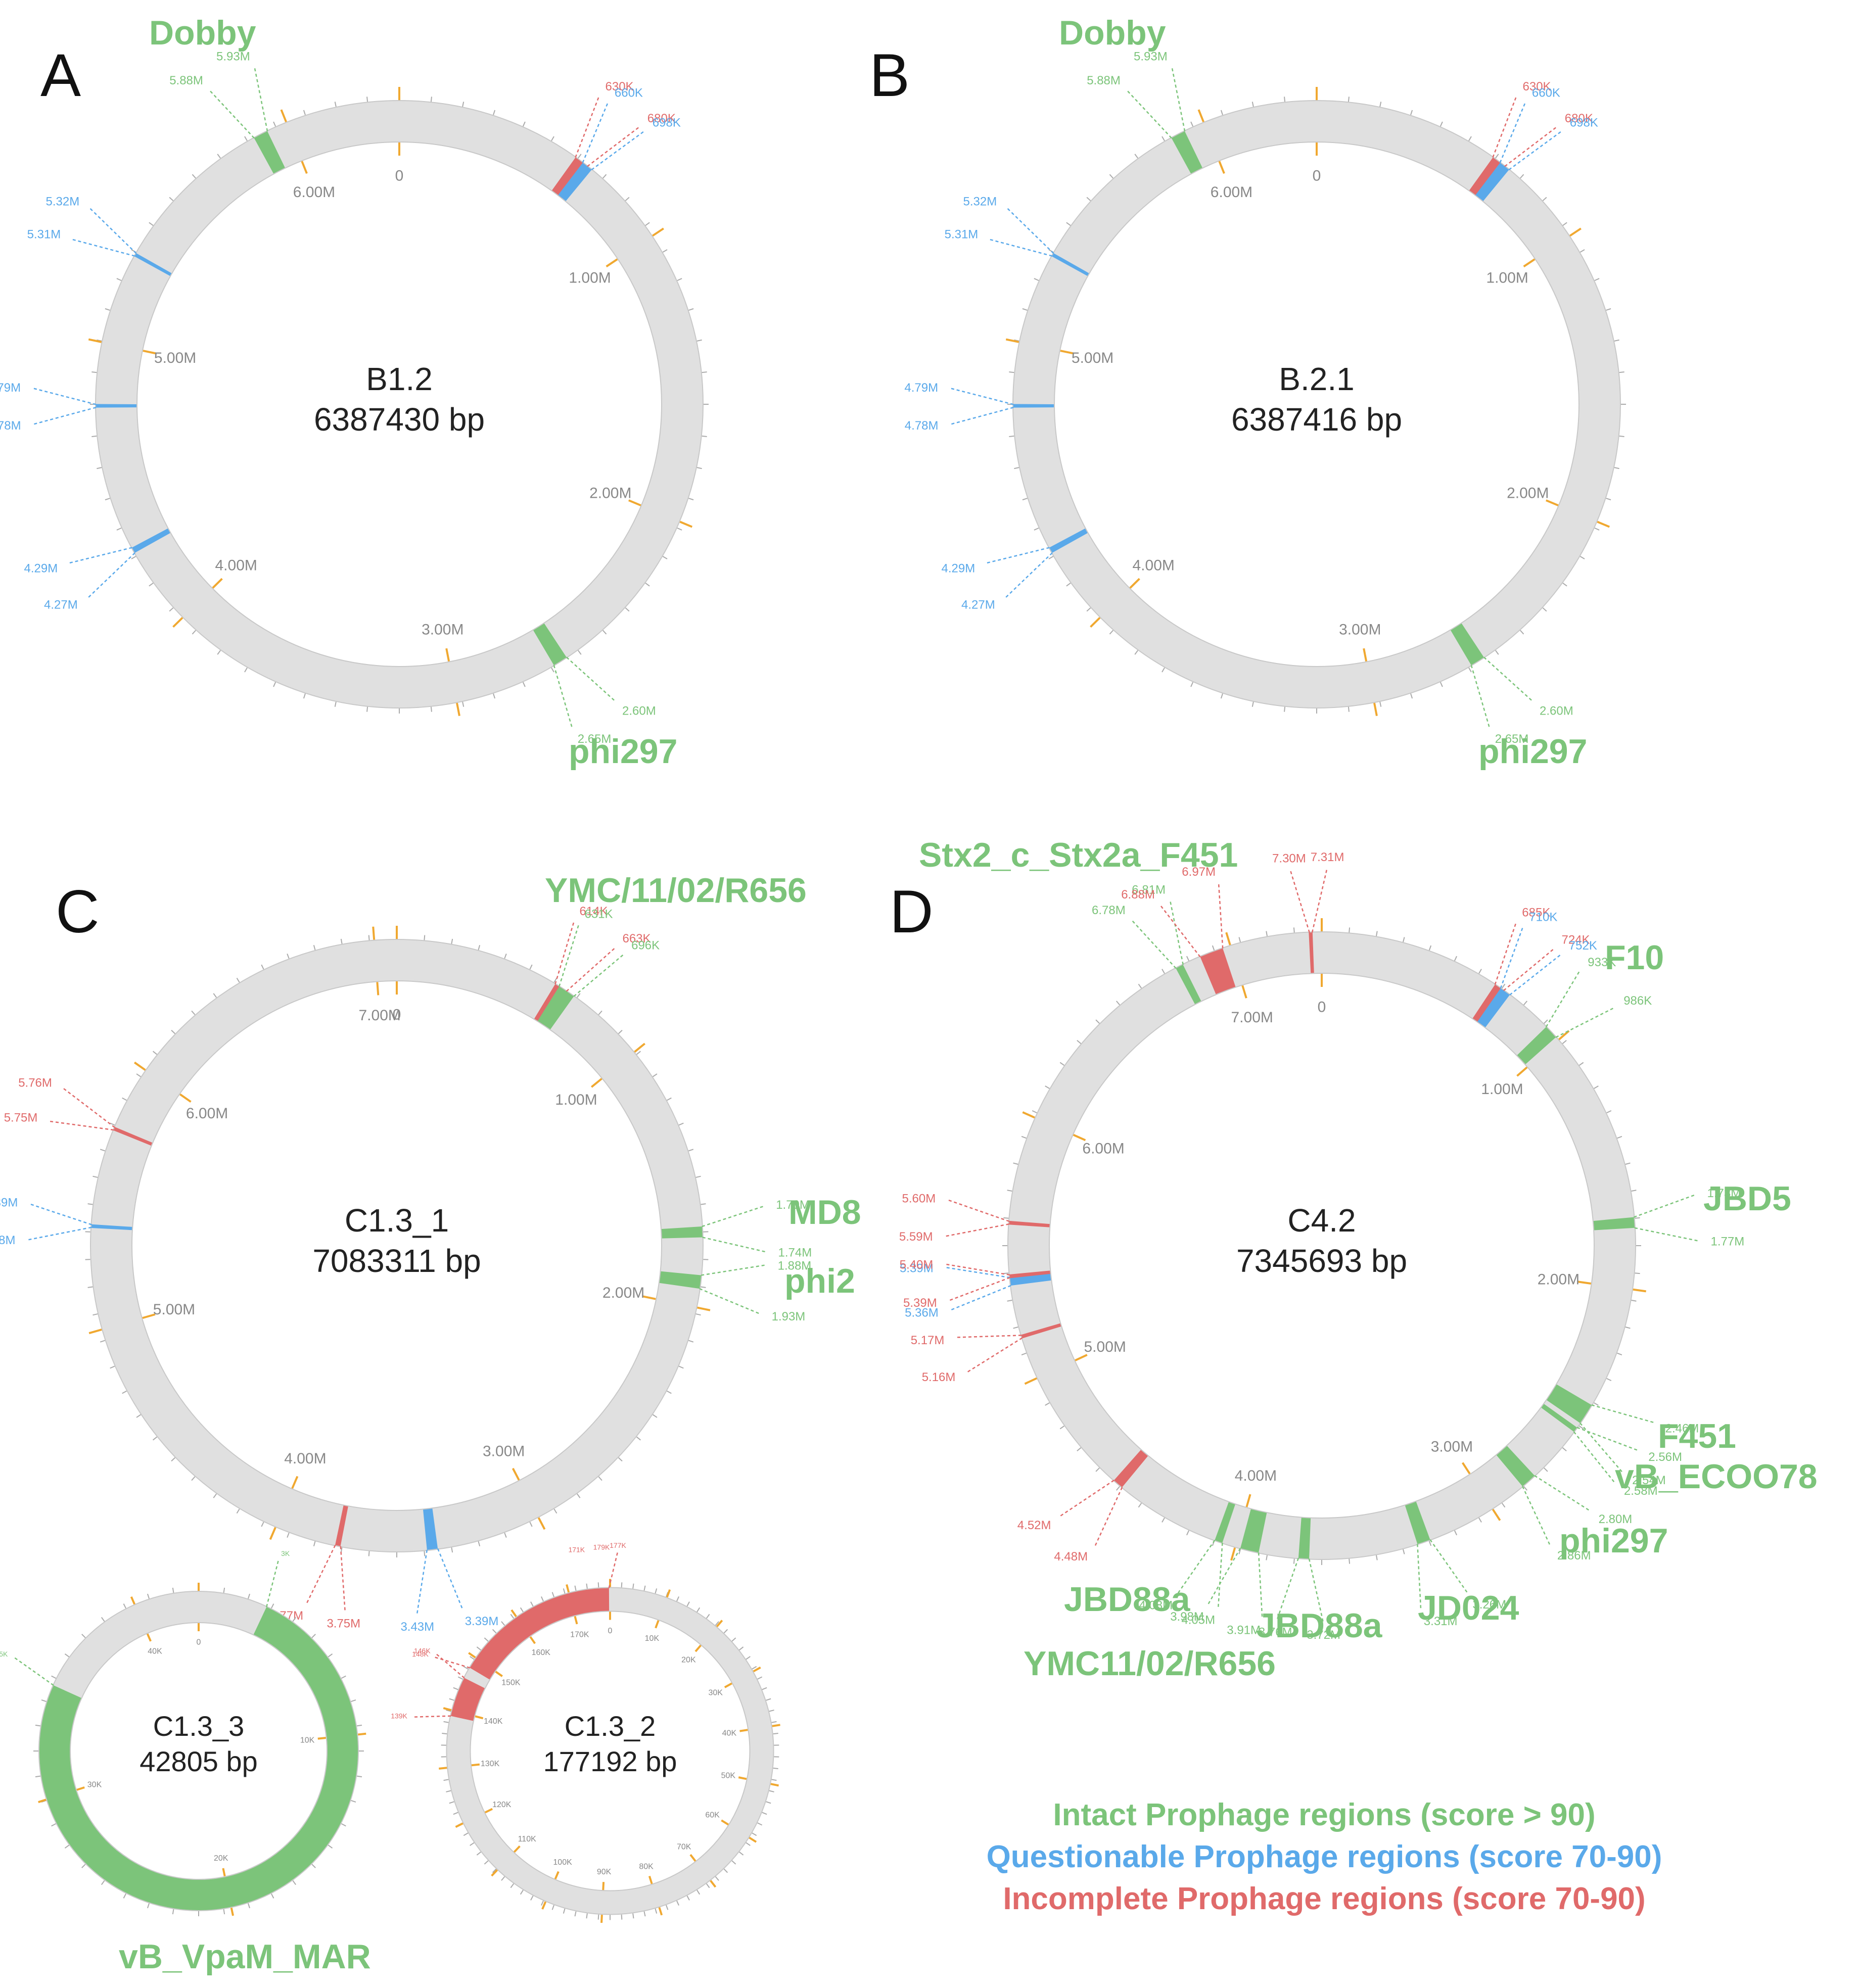 The image size is (1858, 1988). I want to click on ring-backbone, so click(610, 1751).